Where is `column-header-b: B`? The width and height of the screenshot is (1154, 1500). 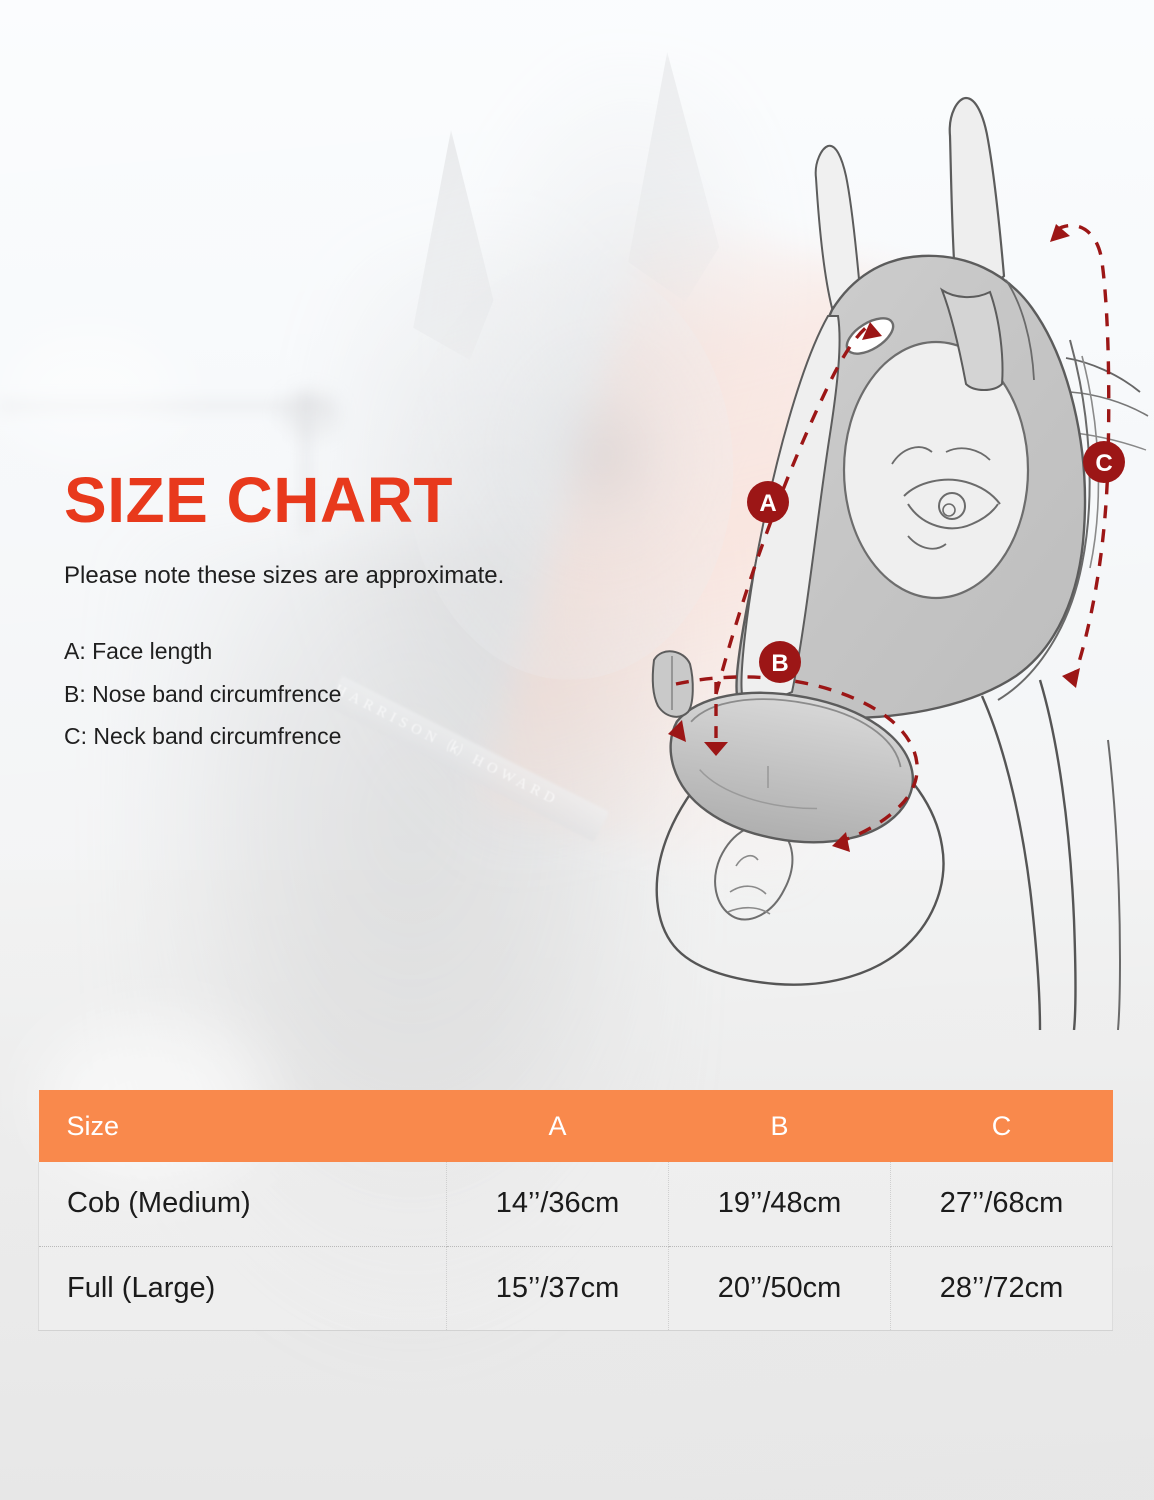
column-header-b: B is located at coordinates (779, 1126).